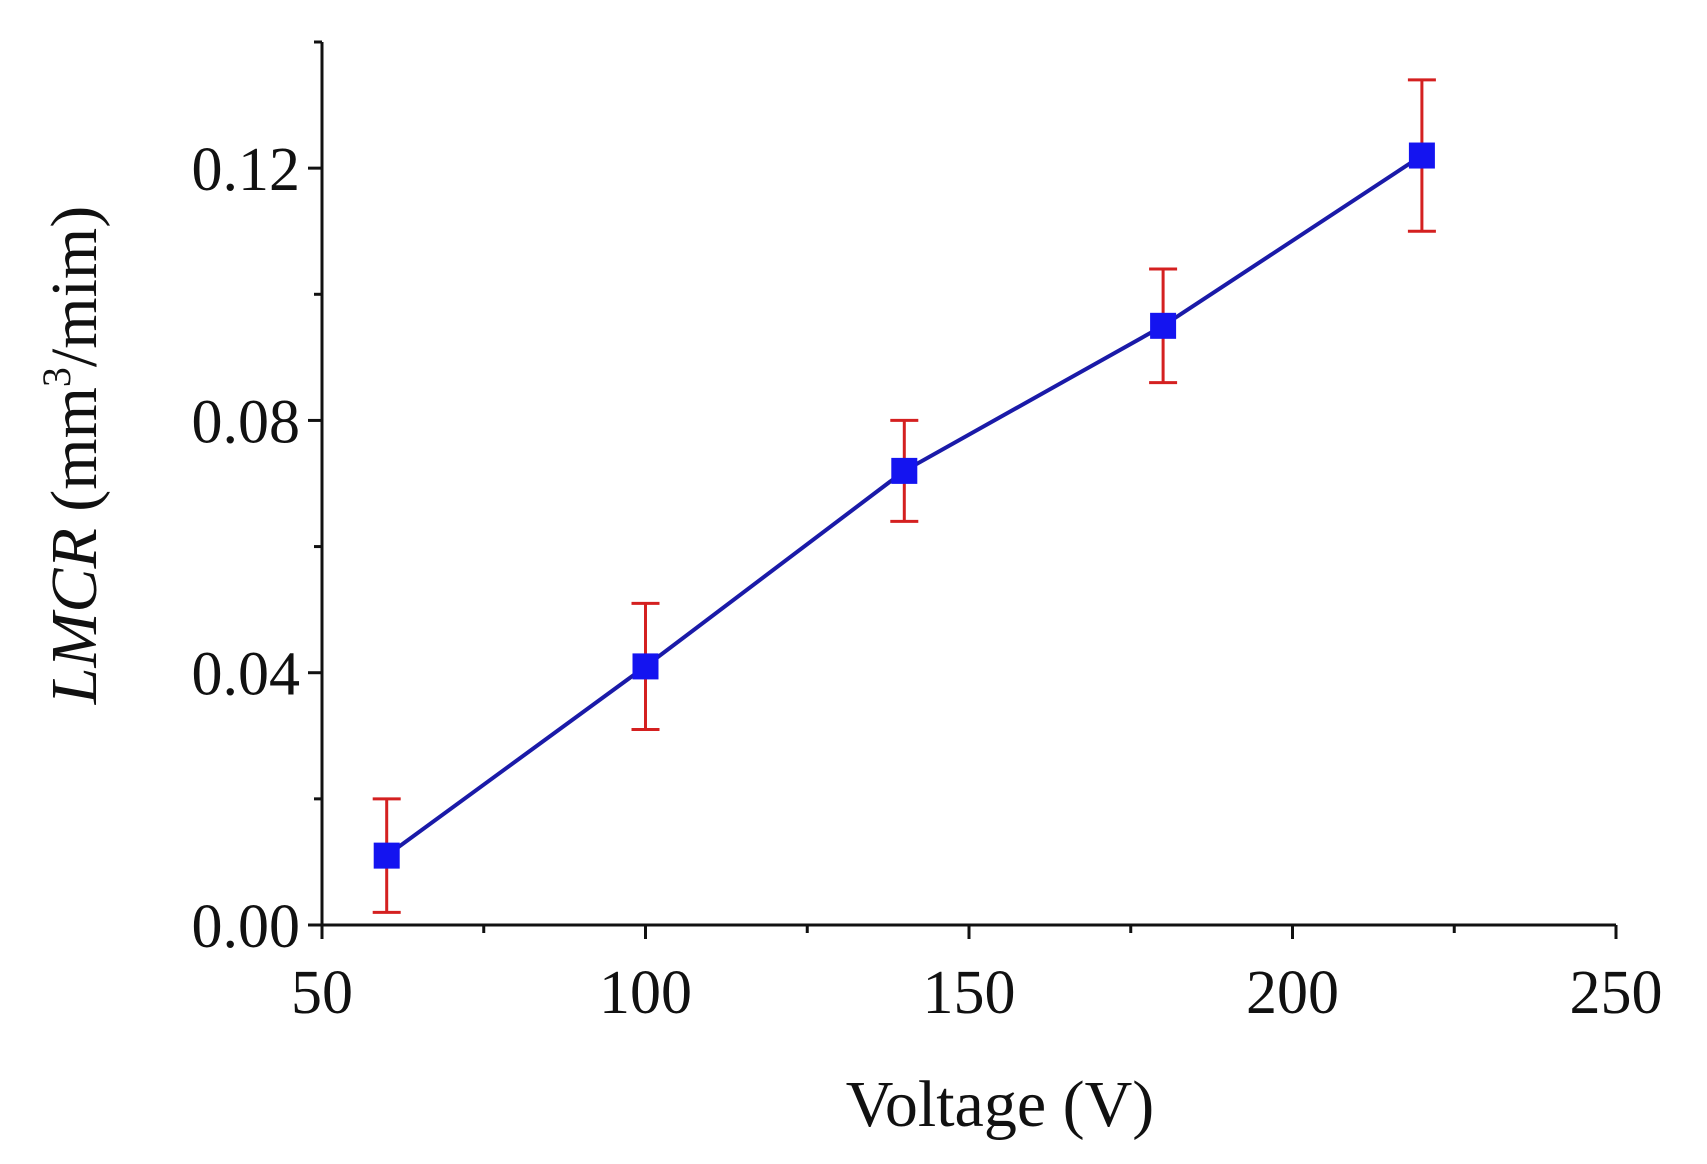  I want to click on y-tick-label: 0.00, so click(246, 927).